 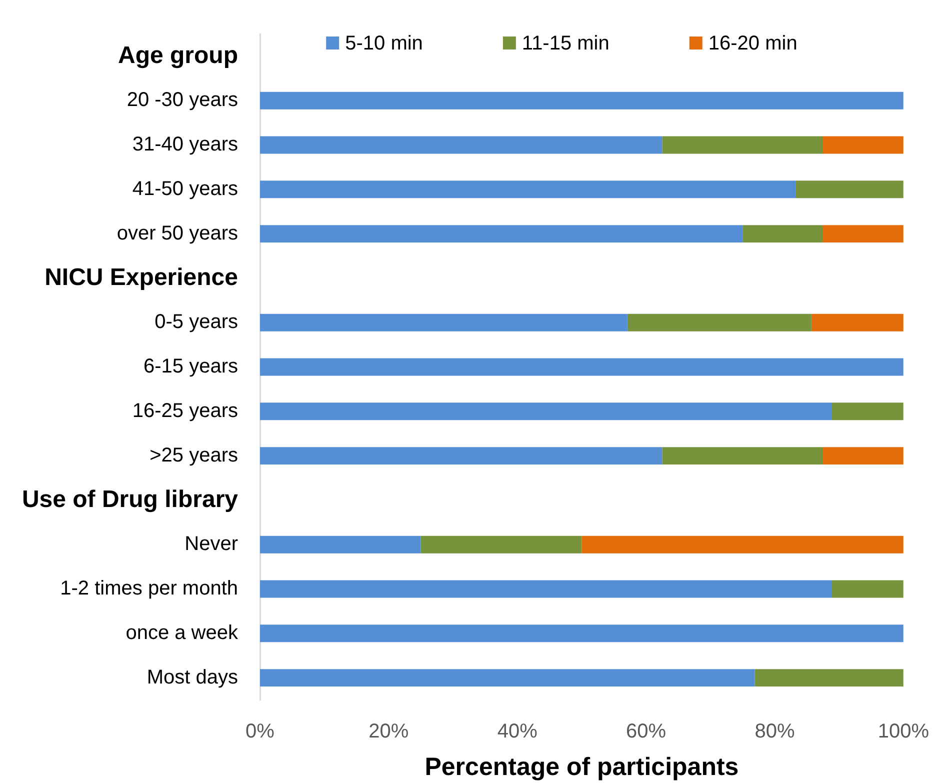 I want to click on x-tick-label: 20%, so click(x=388, y=731).